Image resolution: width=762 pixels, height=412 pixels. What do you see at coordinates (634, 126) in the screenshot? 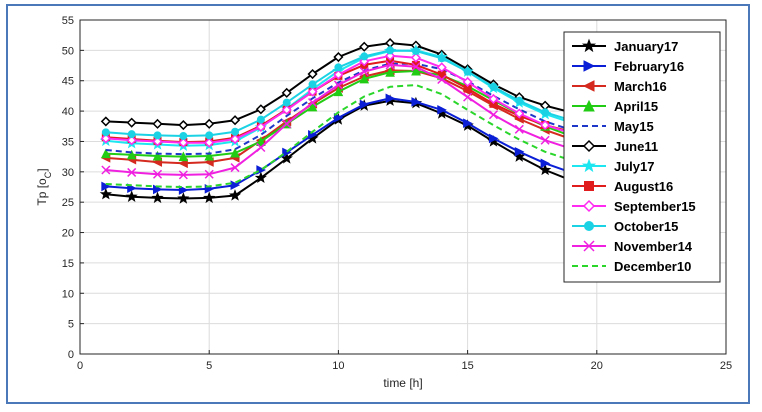
I see `legend-label: May15` at bounding box center [634, 126].